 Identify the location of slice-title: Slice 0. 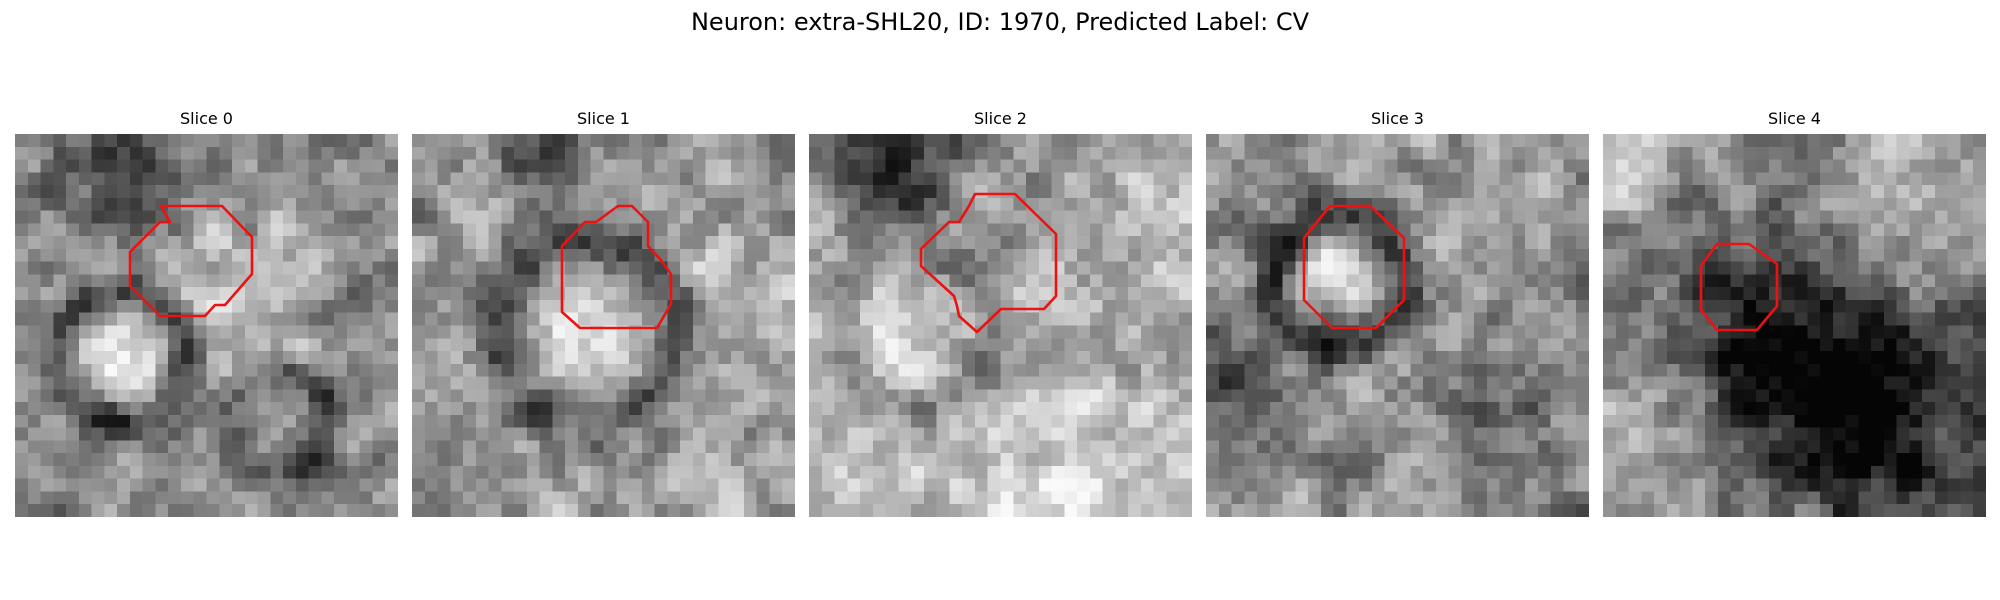
(206, 118).